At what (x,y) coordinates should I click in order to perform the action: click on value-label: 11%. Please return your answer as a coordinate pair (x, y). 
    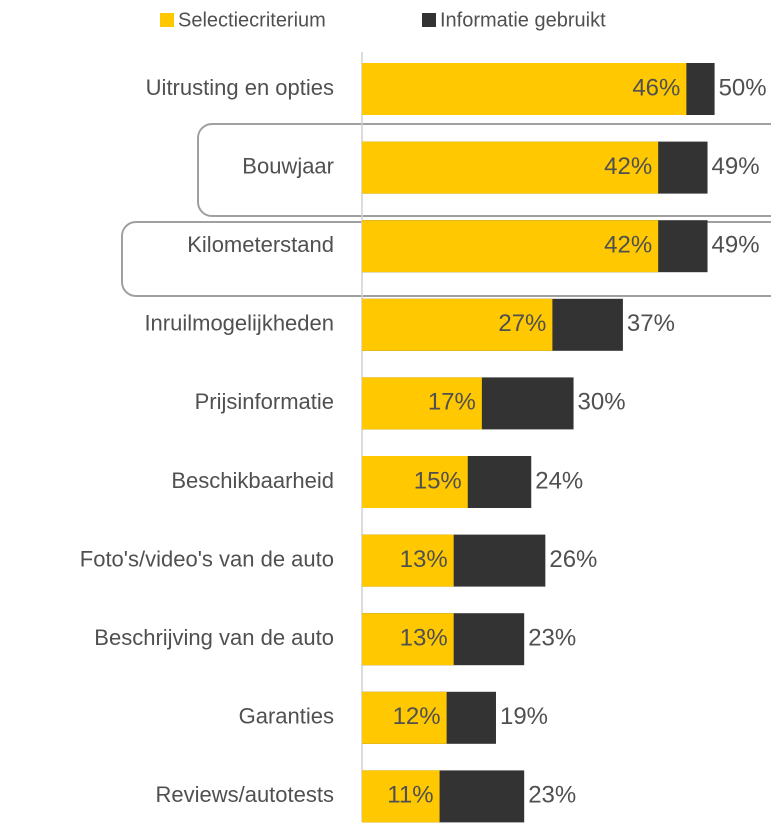
    Looking at the image, I should click on (410, 795).